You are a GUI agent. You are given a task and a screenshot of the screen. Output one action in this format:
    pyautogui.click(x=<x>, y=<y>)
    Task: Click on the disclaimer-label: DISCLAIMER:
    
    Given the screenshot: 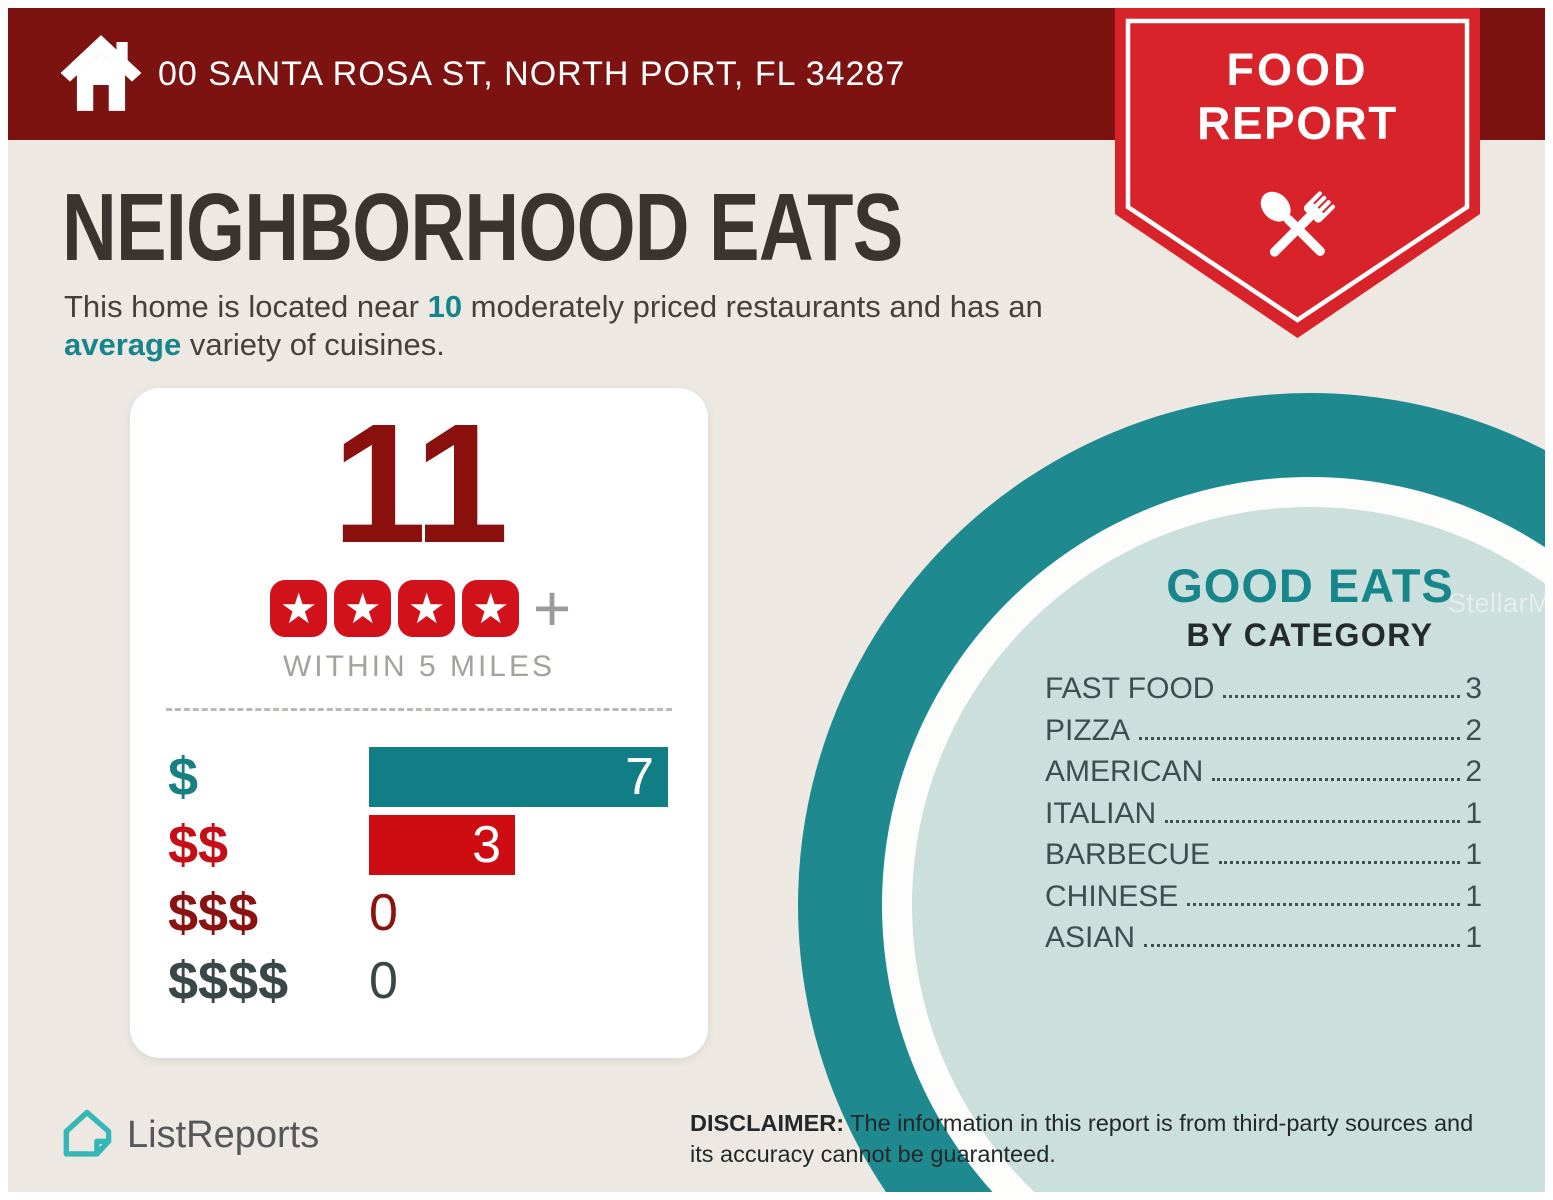 What is the action you would take?
    pyautogui.click(x=767, y=1123)
    